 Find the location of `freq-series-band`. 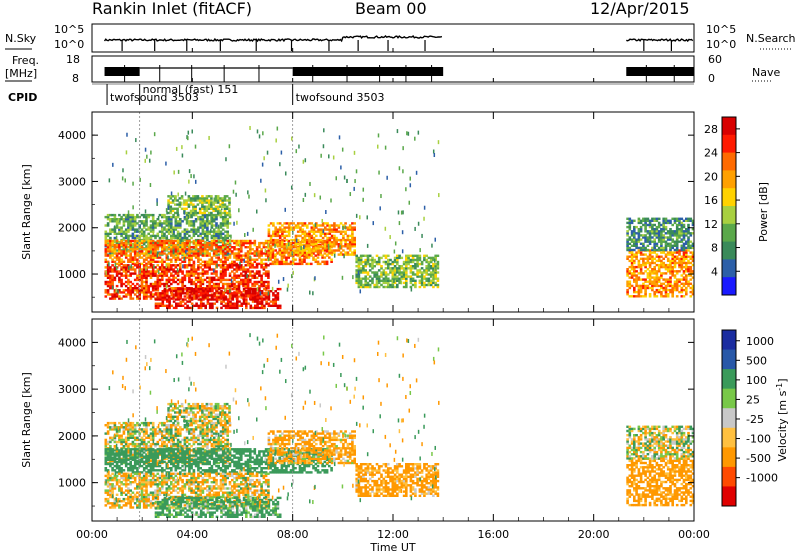

freq-series-band is located at coordinates (122, 71).